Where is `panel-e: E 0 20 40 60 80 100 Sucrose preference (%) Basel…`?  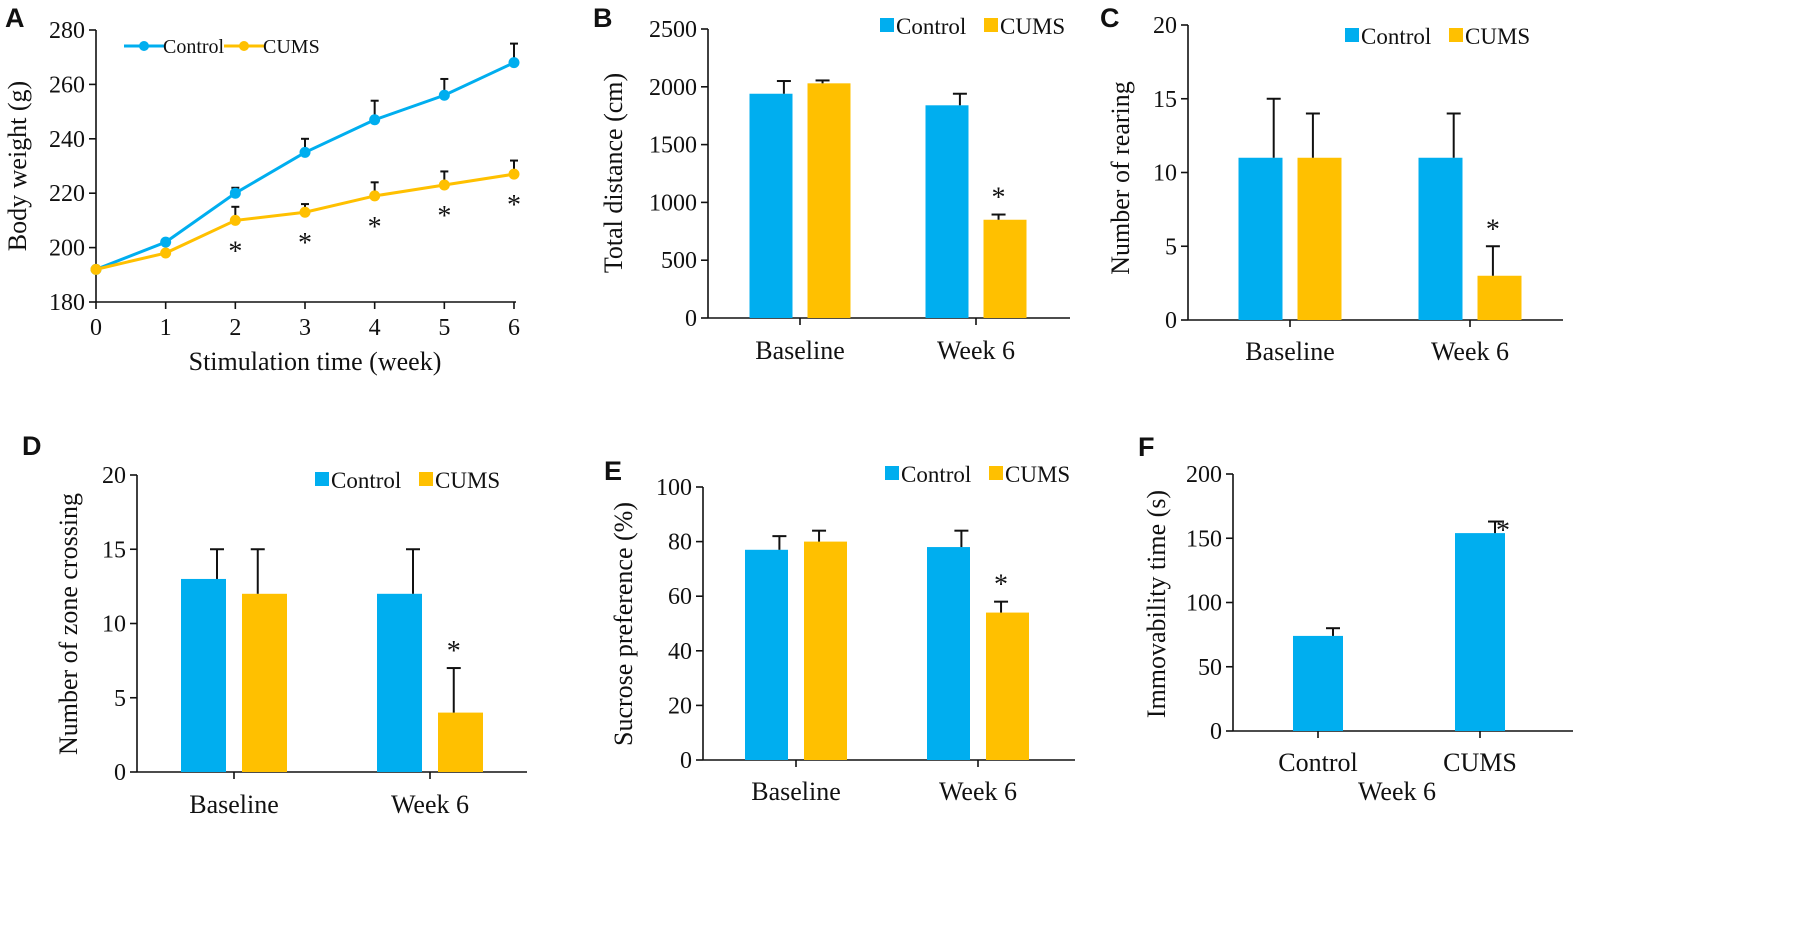 panel-e: E 0 20 40 60 80 100 Sucrose preference (%) Basel… is located at coordinates (839, 631).